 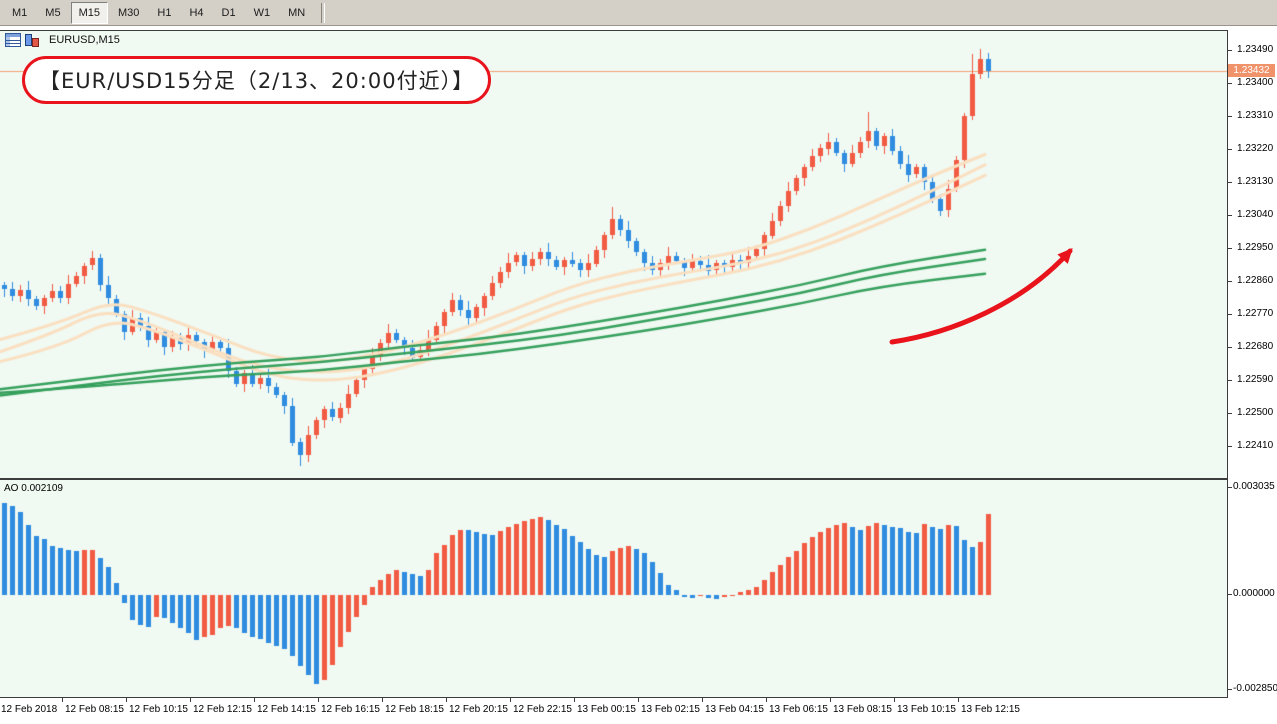 What do you see at coordinates (1255, 346) in the screenshot?
I see `price-axis-label: 1.22680` at bounding box center [1255, 346].